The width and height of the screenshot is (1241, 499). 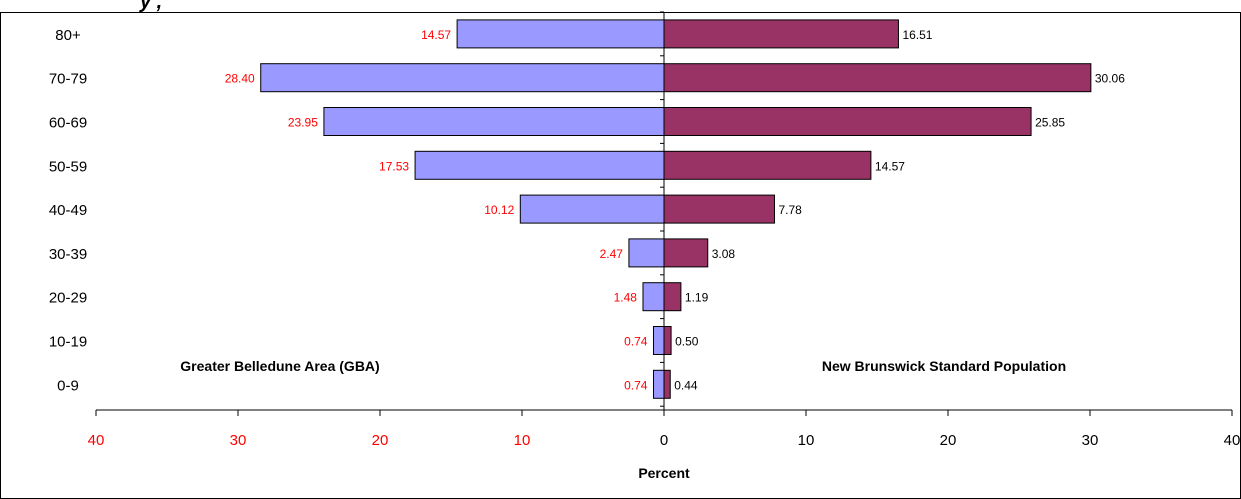 I want to click on right-value-label: 16.51, so click(x=917, y=35).